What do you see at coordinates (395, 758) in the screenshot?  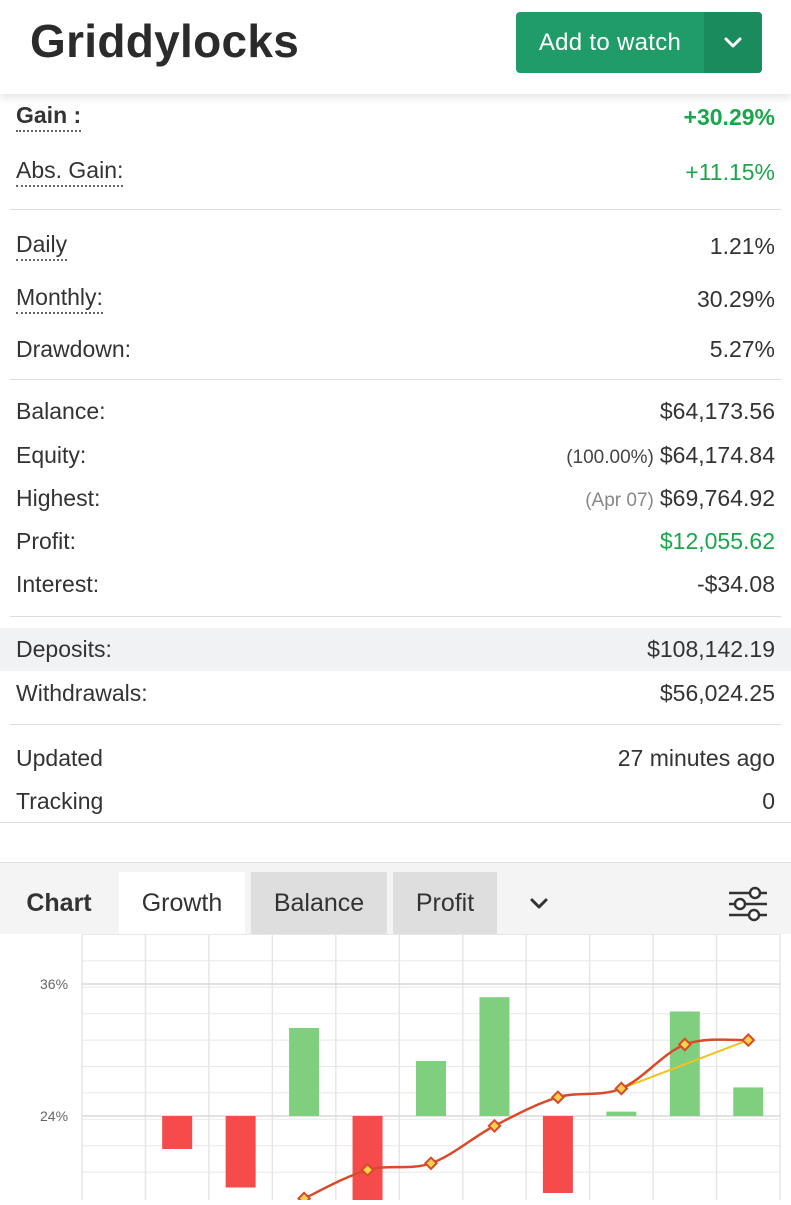 I see `updated-row: Updated 27 minutes ago` at bounding box center [395, 758].